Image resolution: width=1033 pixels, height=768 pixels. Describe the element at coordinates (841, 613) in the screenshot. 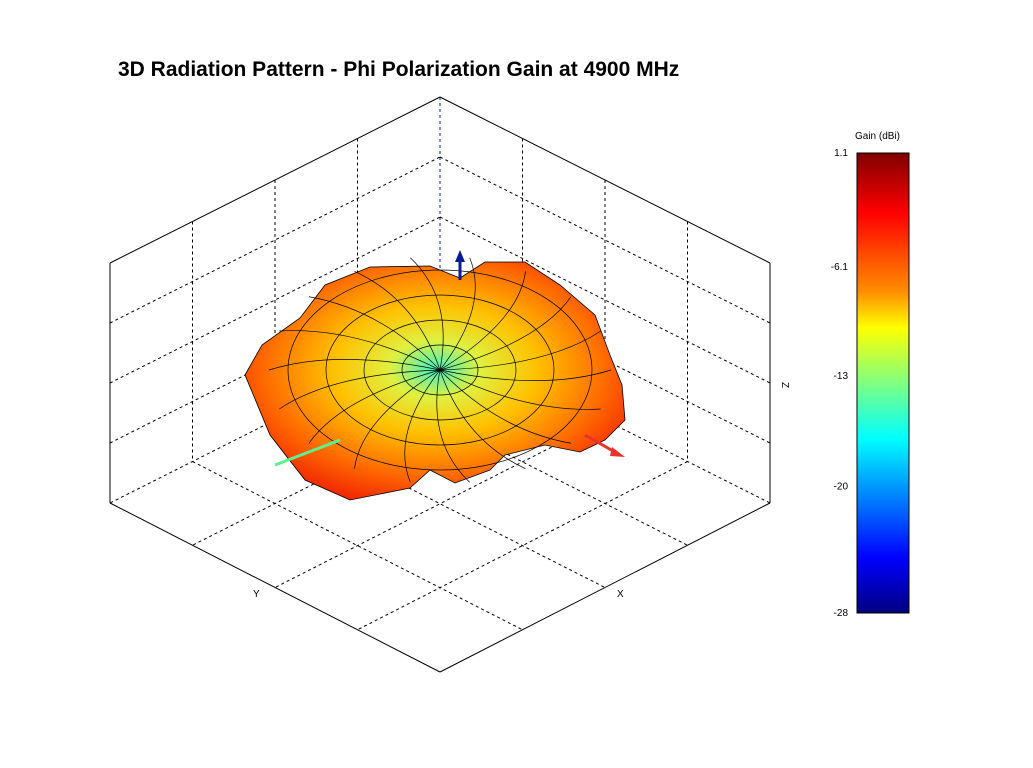

I see `colorbar-tick-label: -28` at that location.